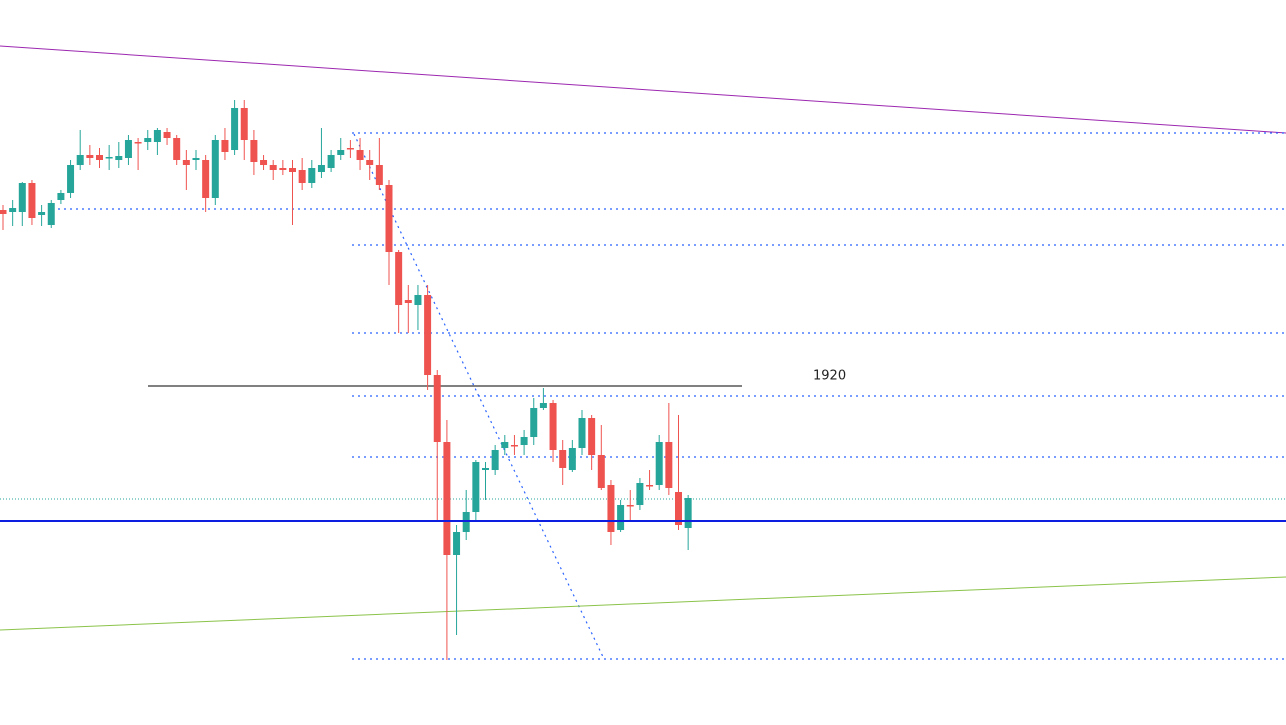 The width and height of the screenshot is (1286, 725). Describe the element at coordinates (829, 376) in the screenshot. I see `level-label: 1920` at that location.